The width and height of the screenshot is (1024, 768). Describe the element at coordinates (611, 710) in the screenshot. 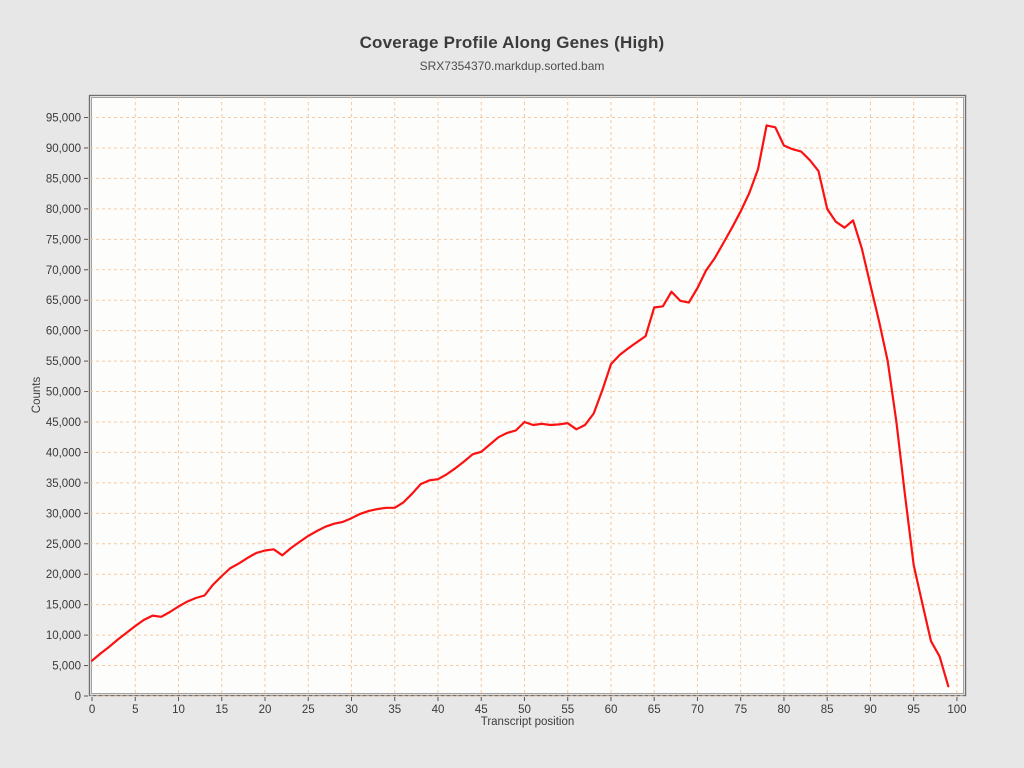

I see `x-tick-label: 60` at that location.